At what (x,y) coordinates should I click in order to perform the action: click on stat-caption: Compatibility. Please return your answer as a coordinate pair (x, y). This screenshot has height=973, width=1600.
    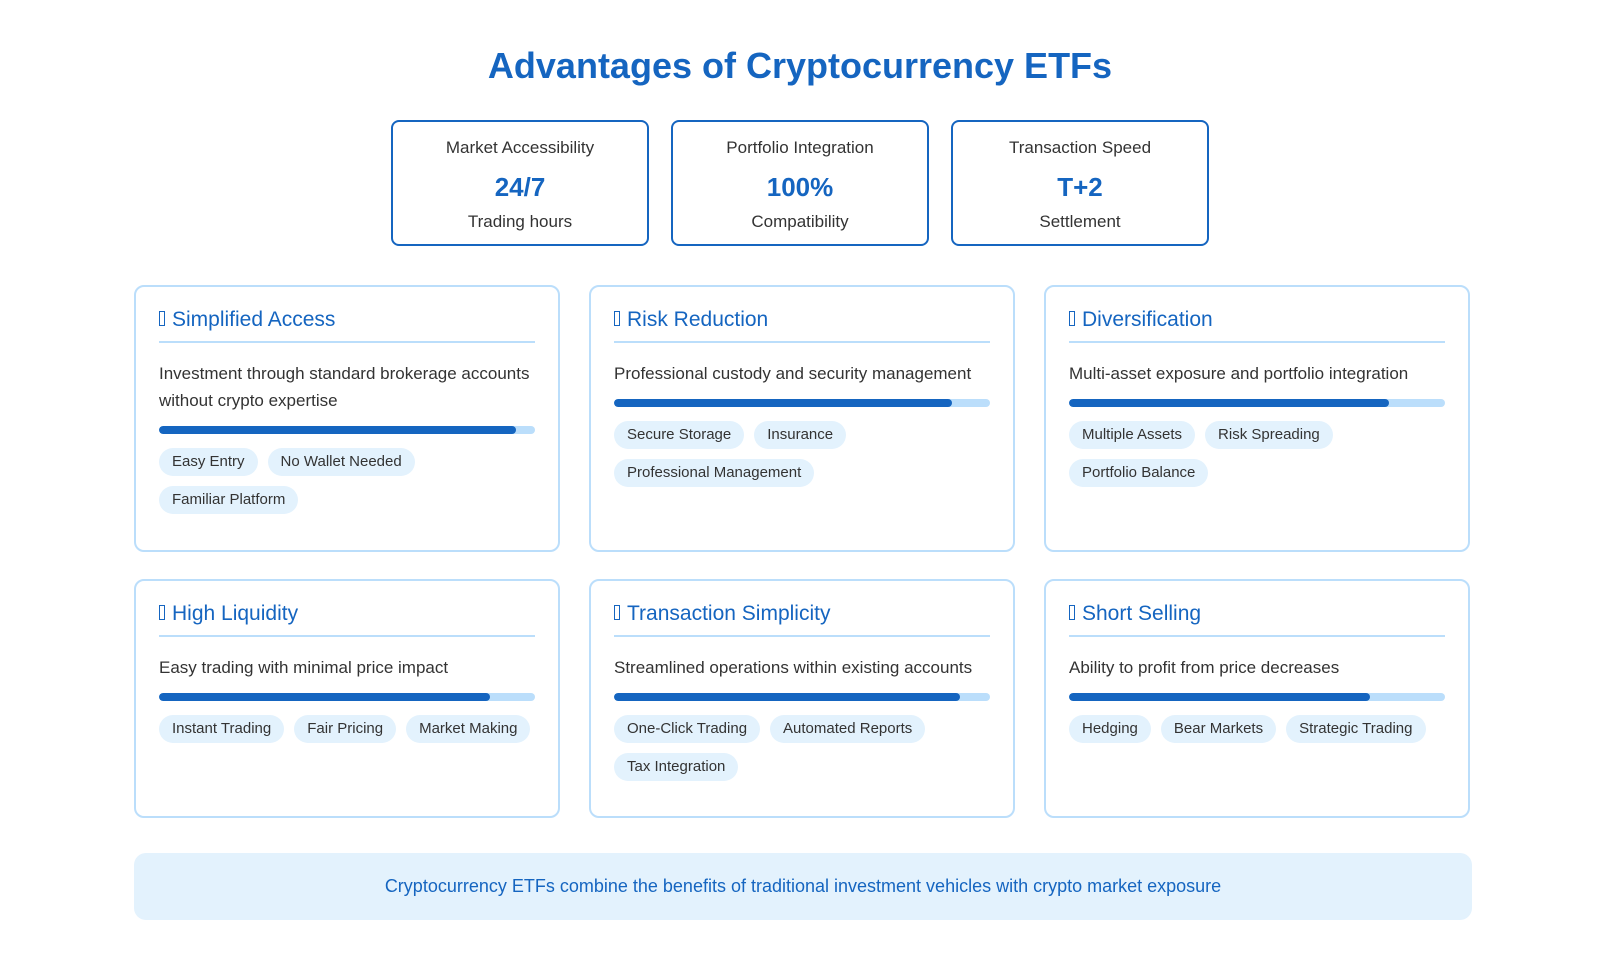
    Looking at the image, I should click on (800, 221).